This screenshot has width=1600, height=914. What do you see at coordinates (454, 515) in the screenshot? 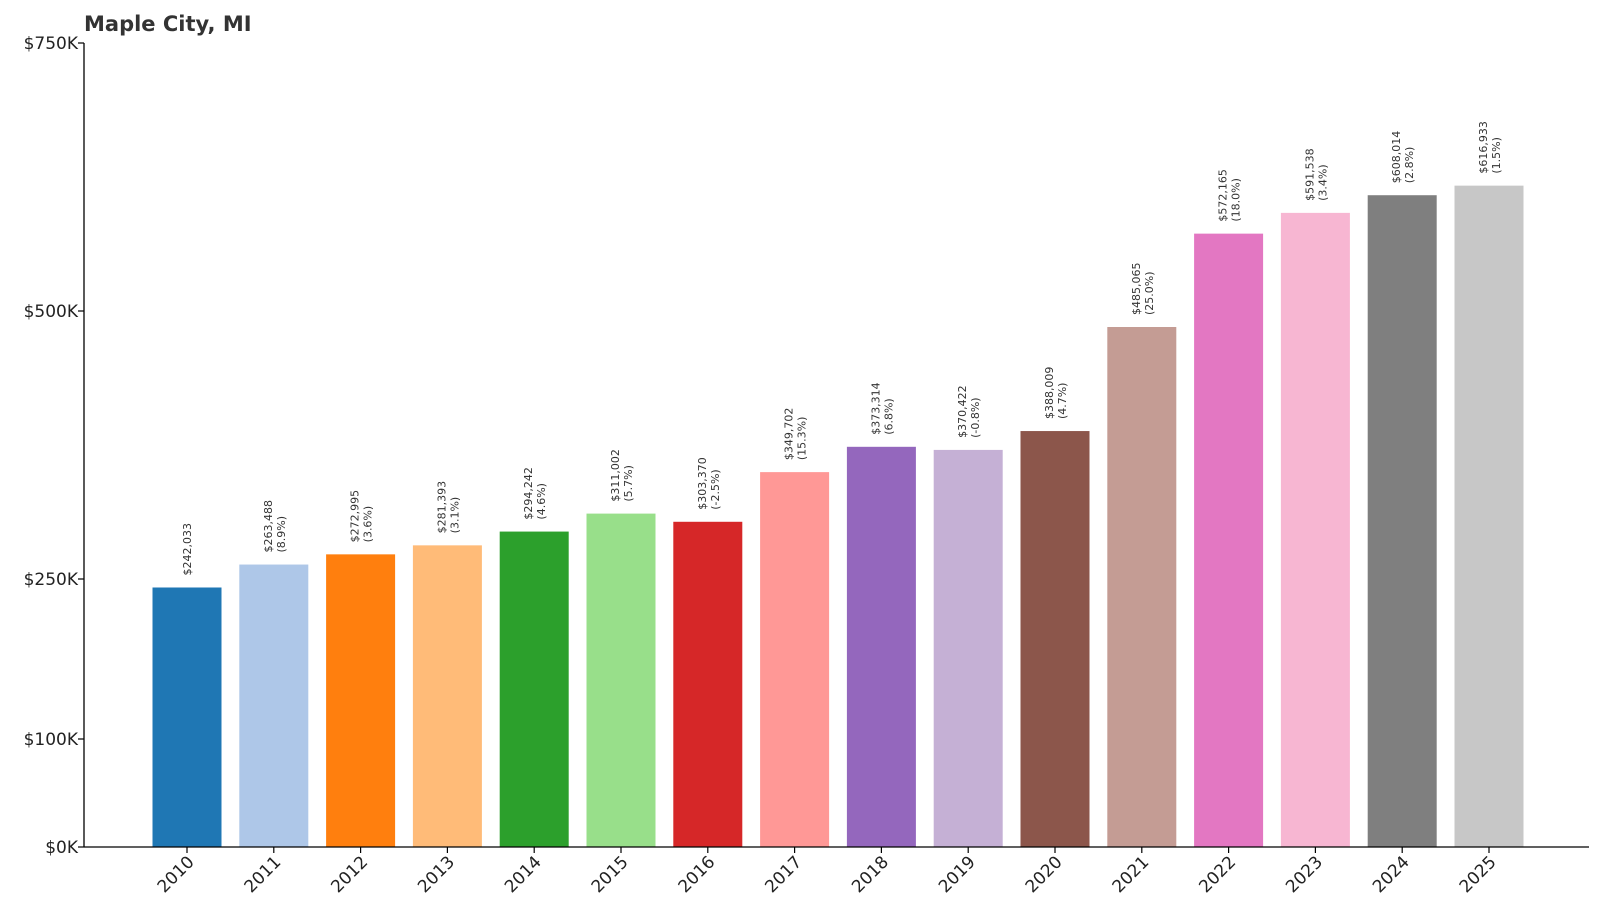
I see `data-label-change: (3.1%)` at bounding box center [454, 515].